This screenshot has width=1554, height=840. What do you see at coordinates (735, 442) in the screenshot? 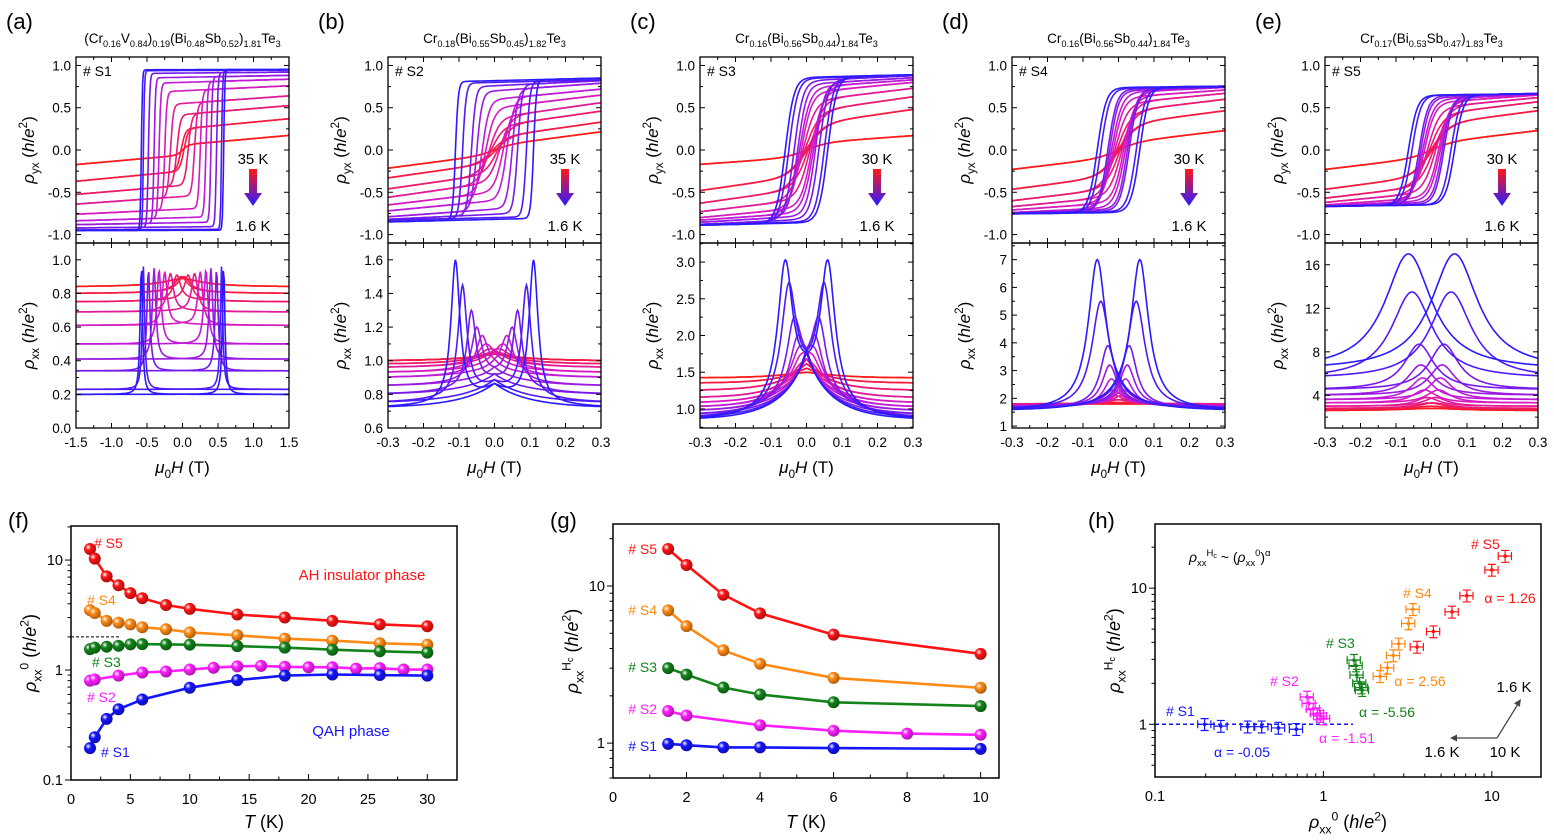
I see `x-tick-label: -0.2` at bounding box center [735, 442].